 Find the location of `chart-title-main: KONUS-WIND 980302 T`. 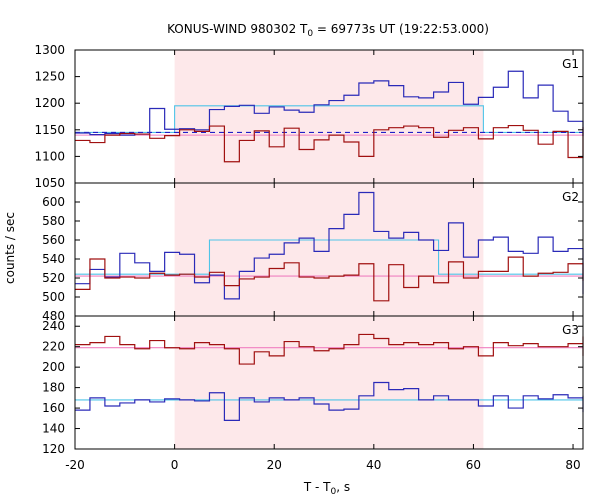

chart-title-main: KONUS-WIND 980302 T is located at coordinates (237, 29).